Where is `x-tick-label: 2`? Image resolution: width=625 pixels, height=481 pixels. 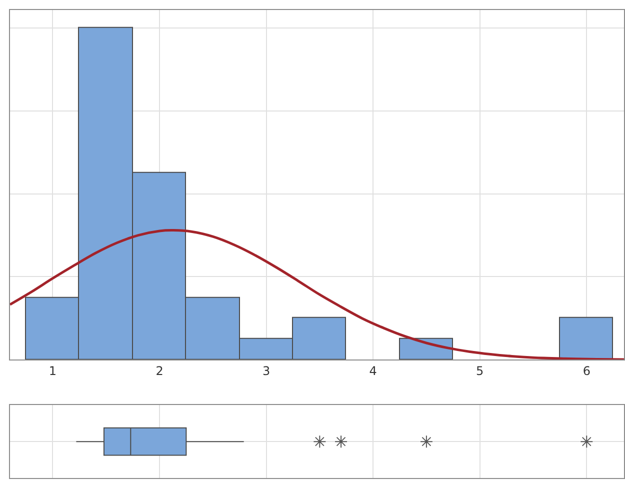
x-tick-label: 2 is located at coordinates (160, 371).